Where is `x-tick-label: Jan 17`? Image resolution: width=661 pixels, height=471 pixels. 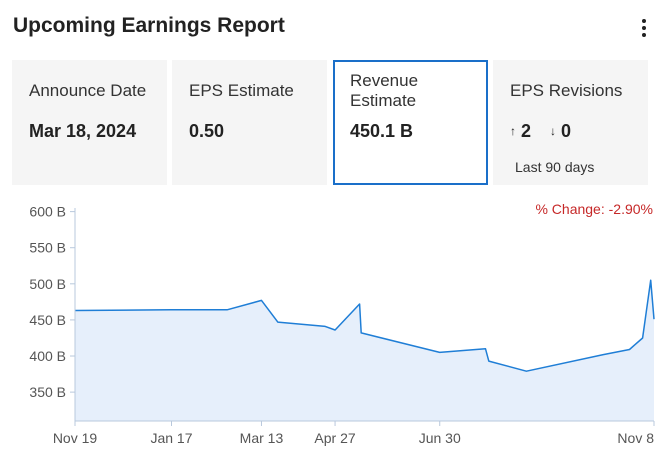 x-tick-label: Jan 17 is located at coordinates (171, 438).